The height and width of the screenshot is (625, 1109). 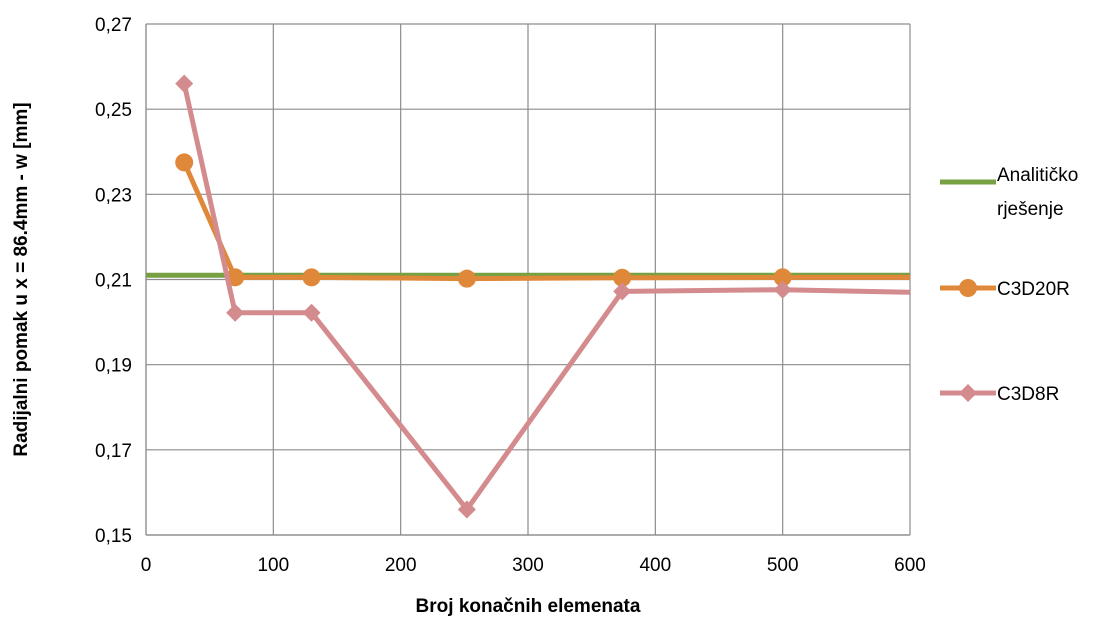 I want to click on y-tick-label-3: 0,21, so click(x=113, y=281).